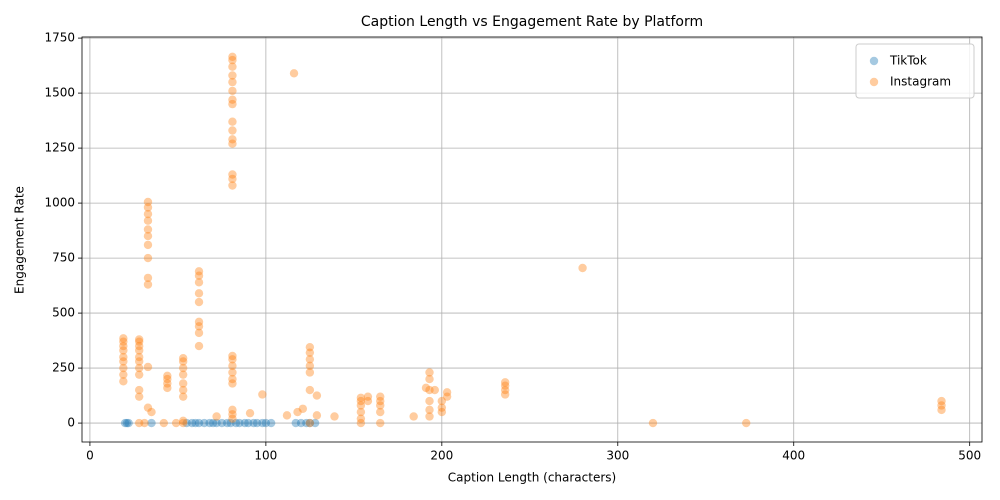 The height and width of the screenshot is (500, 1000). I want to click on x-tick-label: 0, so click(90, 456).